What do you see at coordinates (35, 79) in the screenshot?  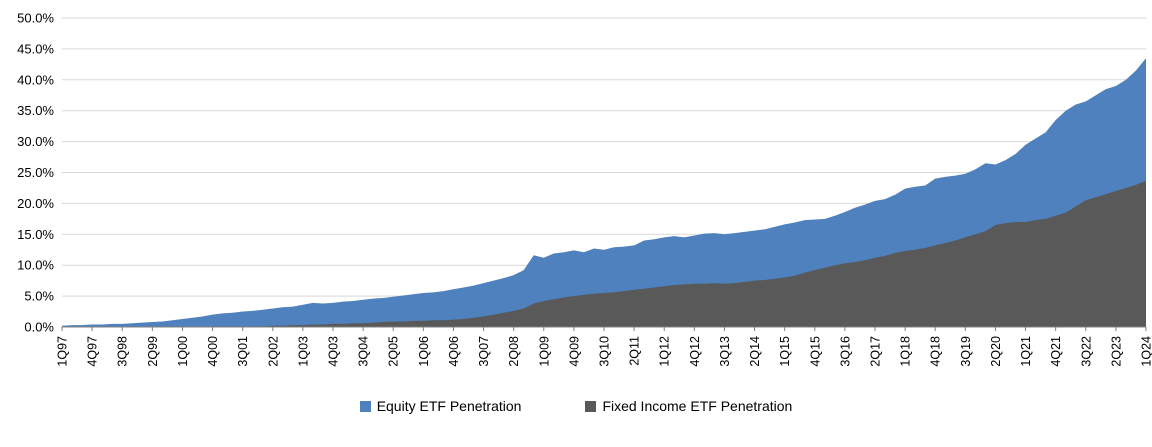 I see `y-tick-label: 40.0%` at bounding box center [35, 79].